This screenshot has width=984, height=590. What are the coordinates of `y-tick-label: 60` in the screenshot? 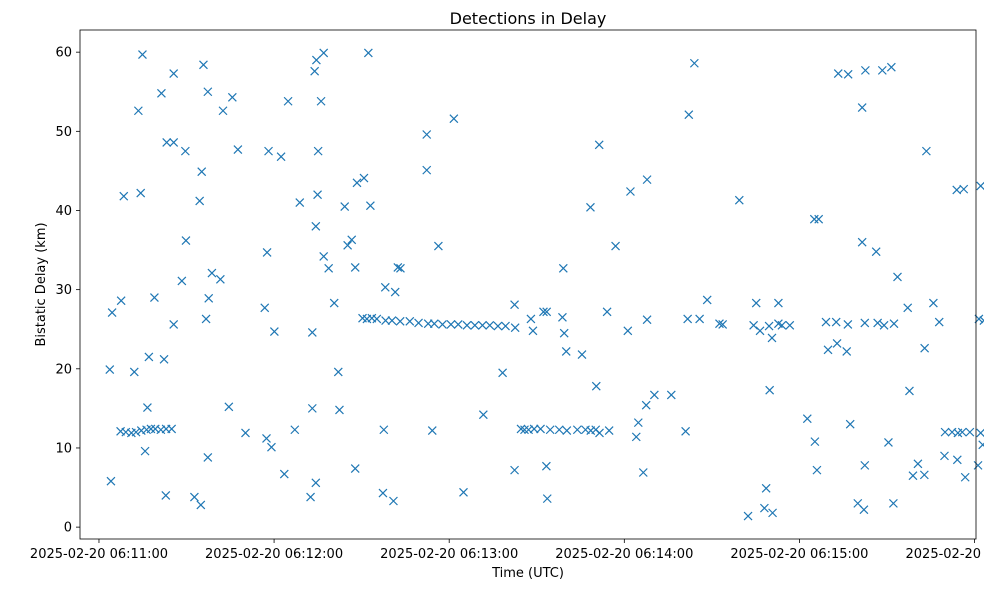 It's located at (63, 53).